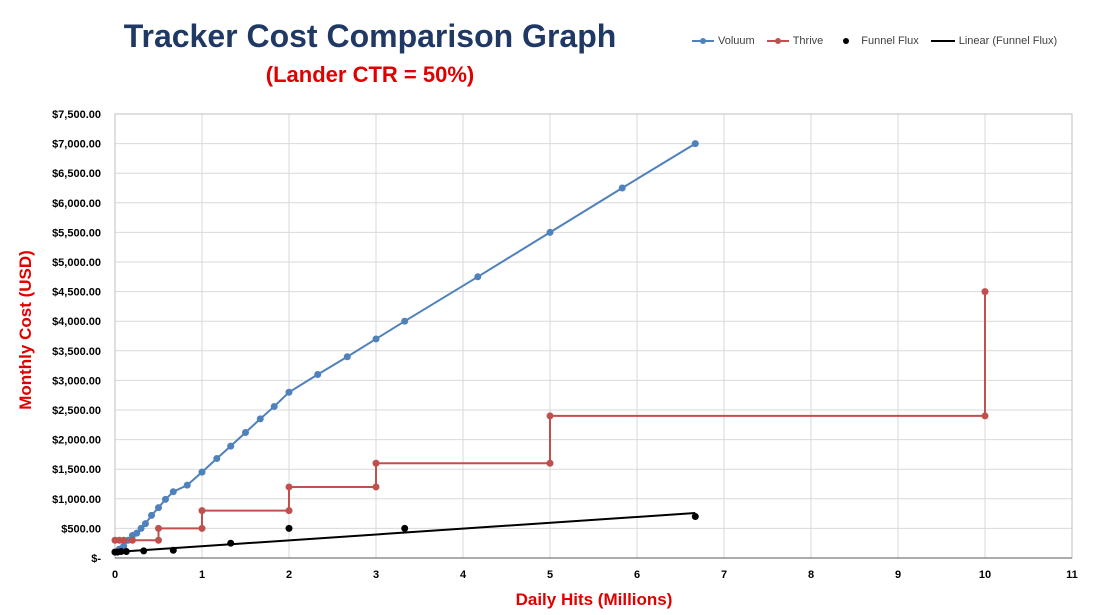 The height and width of the screenshot is (615, 1107). What do you see at coordinates (76, 145) in the screenshot?
I see `y-tick-label: $7,000.00` at bounding box center [76, 145].